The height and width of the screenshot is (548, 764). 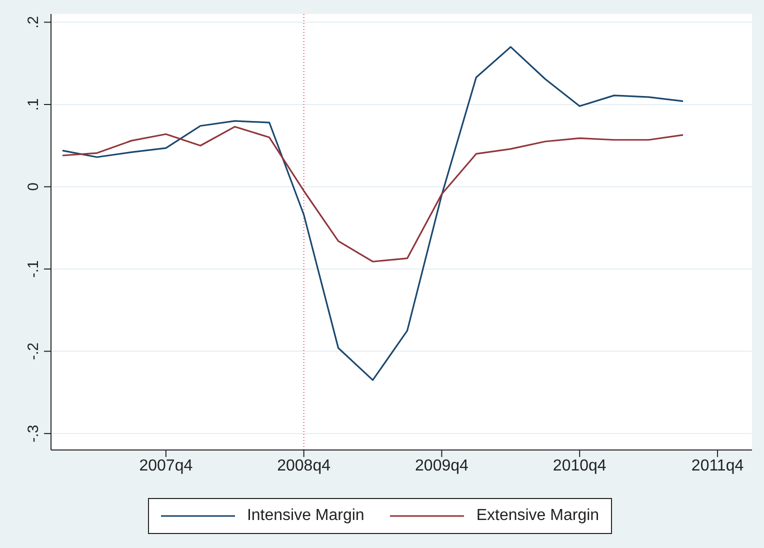 I want to click on y-tick-label: -.1, so click(x=33, y=269).